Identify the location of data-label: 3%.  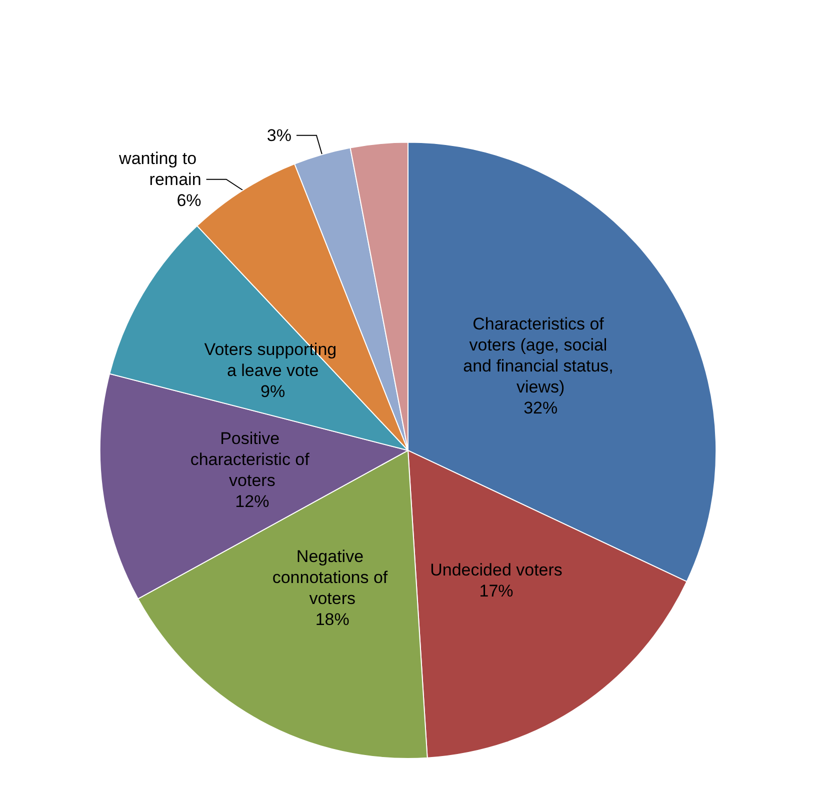
(279, 135).